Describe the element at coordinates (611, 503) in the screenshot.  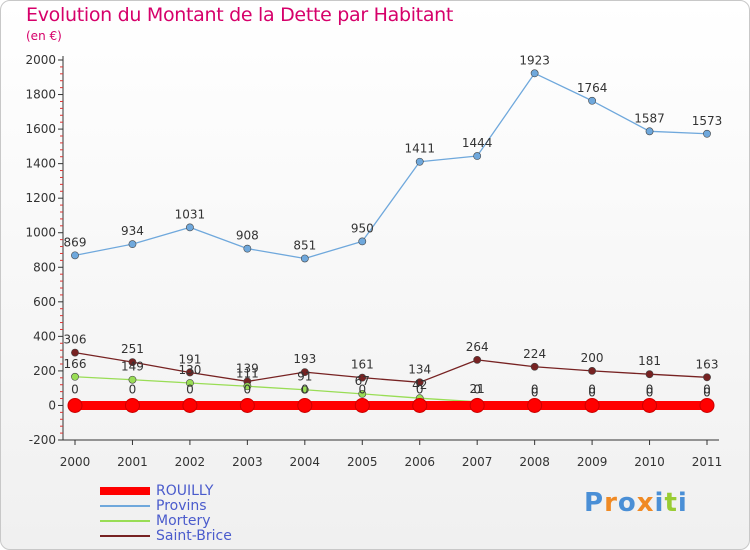
I see `logo-letter: r` at that location.